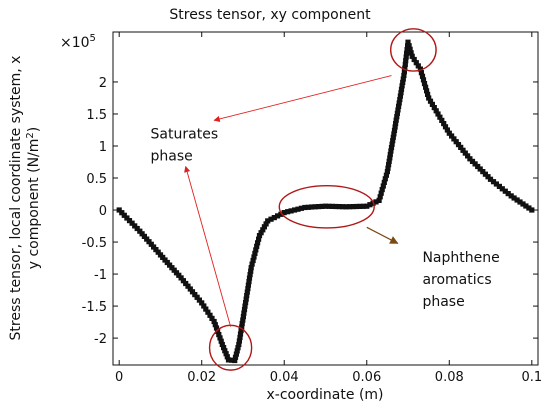 The image size is (550, 408). Describe the element at coordinates (103, 83) in the screenshot. I see `y-tick-label: 2` at that location.